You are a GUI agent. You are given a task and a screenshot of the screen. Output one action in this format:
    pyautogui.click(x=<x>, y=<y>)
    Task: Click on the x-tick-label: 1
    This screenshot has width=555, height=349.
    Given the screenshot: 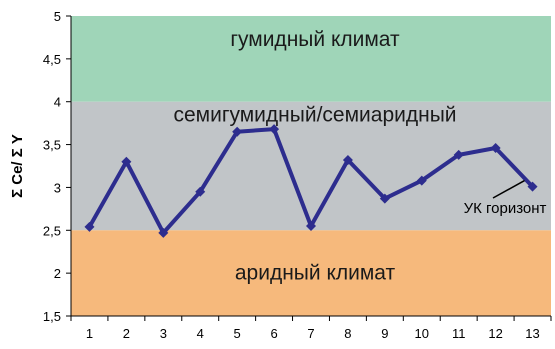 What is the action you would take?
    pyautogui.click(x=89, y=333)
    